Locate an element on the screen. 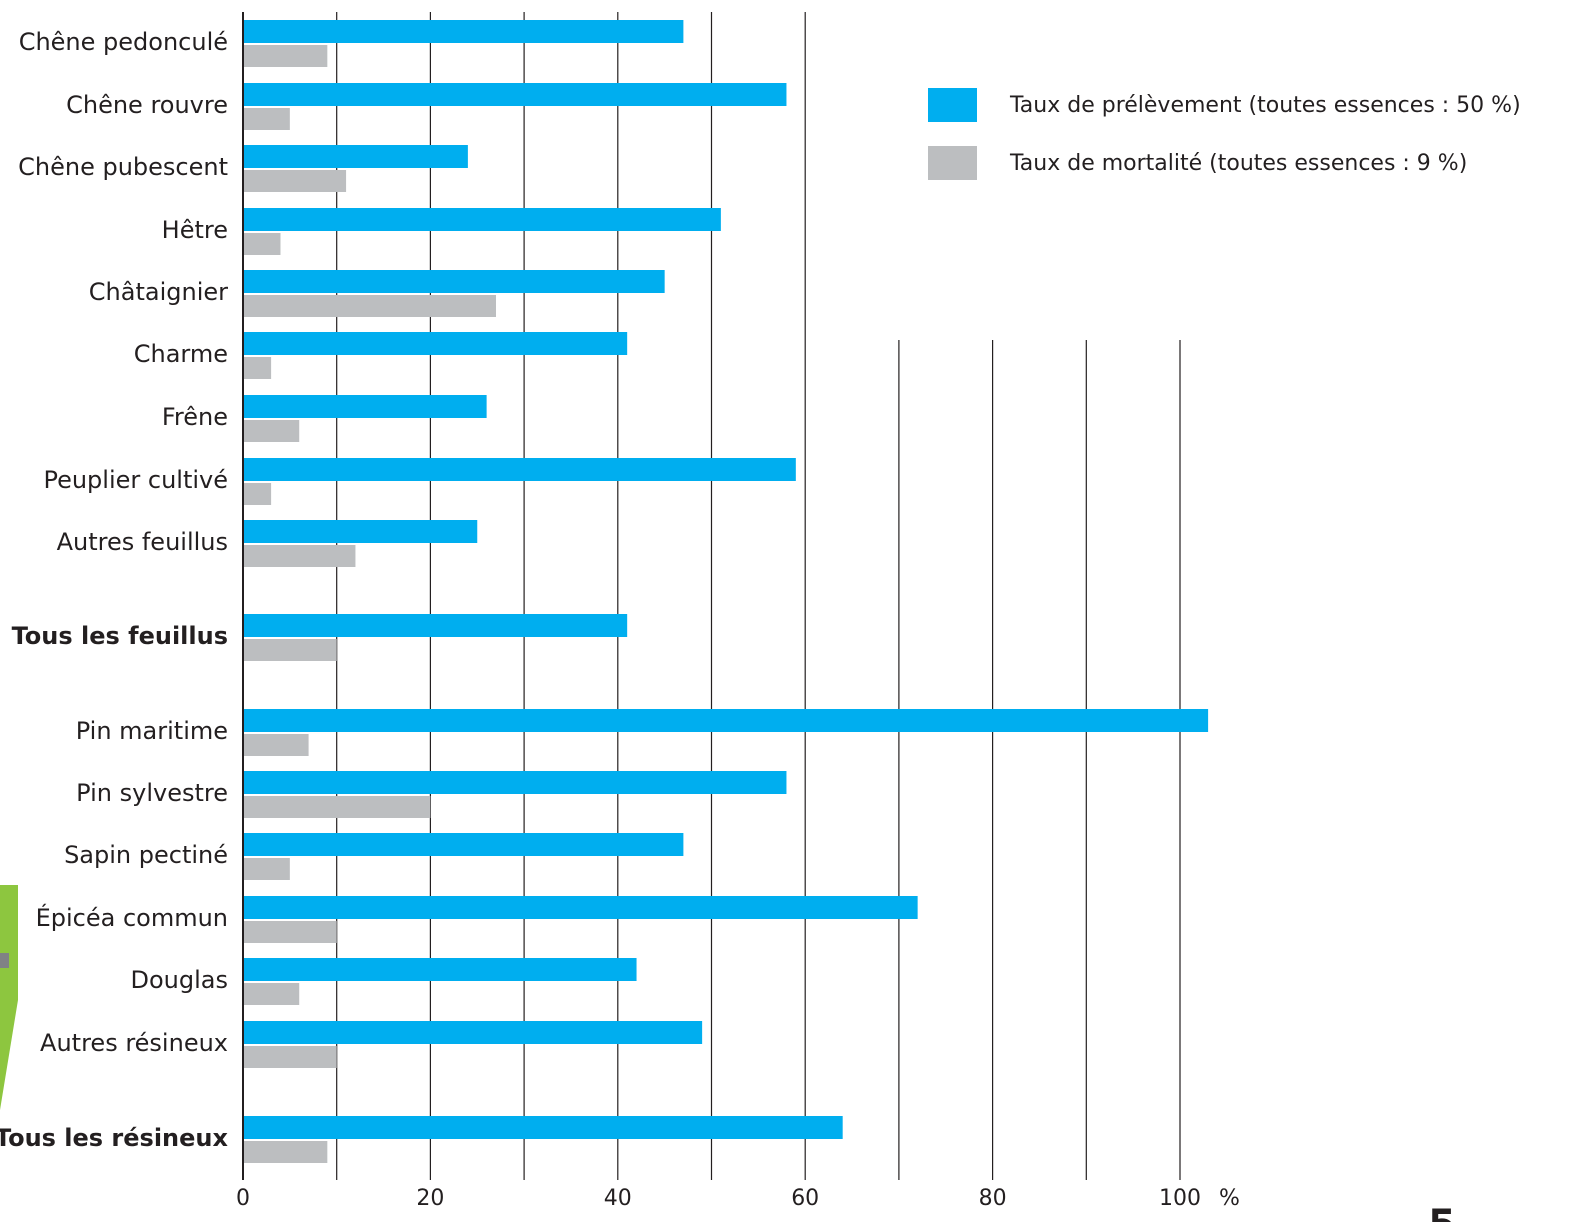  bar-mortalite-autres-feuillus is located at coordinates (299, 556).